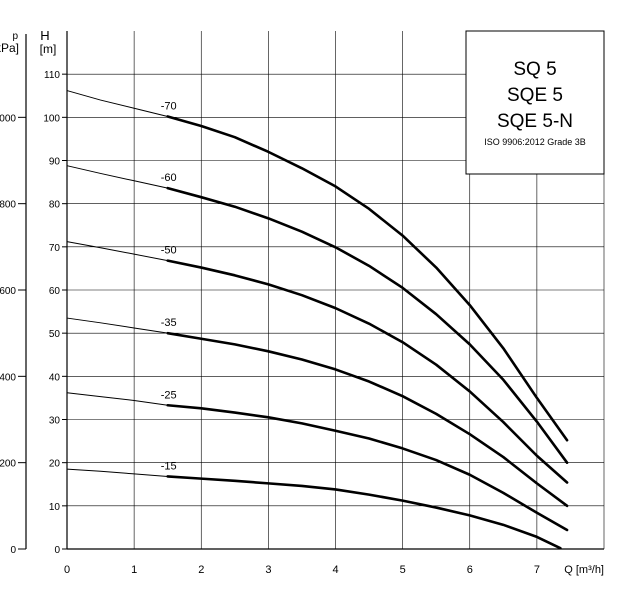 This screenshot has width=630, height=594. Describe the element at coordinates (134, 570) in the screenshot. I see `x-axis-tick-label: 1` at that location.